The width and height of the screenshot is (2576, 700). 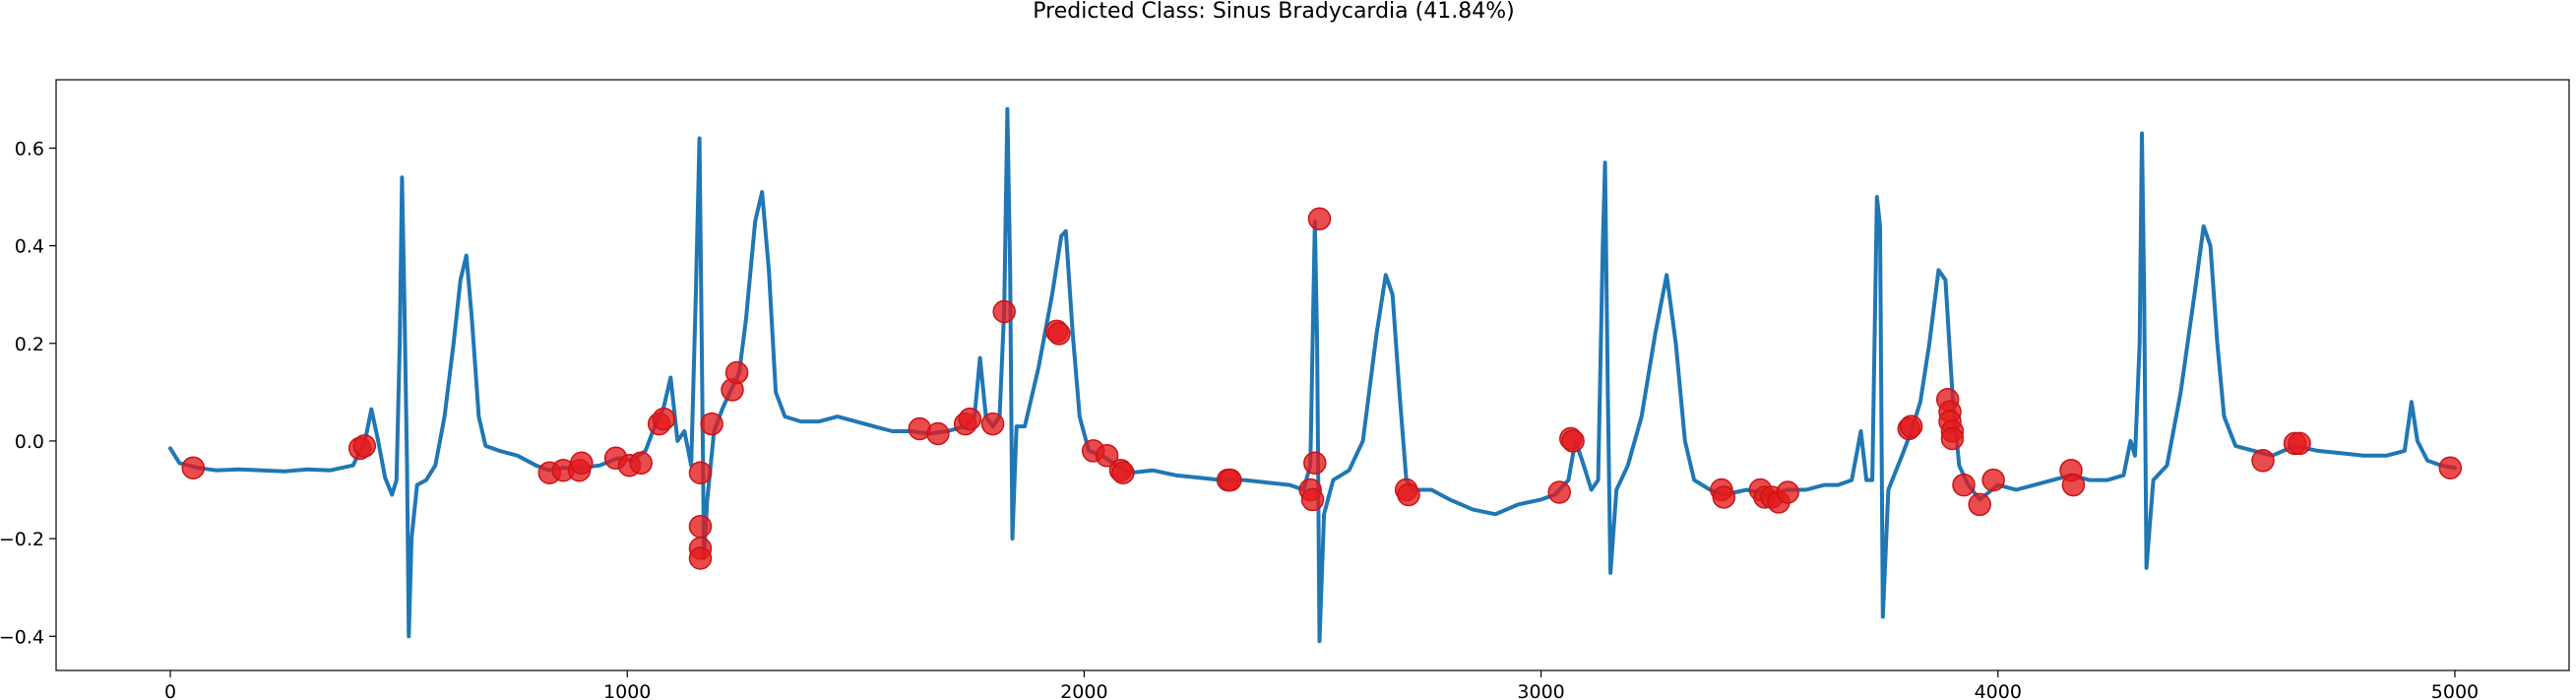 What do you see at coordinates (2455, 691) in the screenshot?
I see `x-tick-label: 5000` at bounding box center [2455, 691].